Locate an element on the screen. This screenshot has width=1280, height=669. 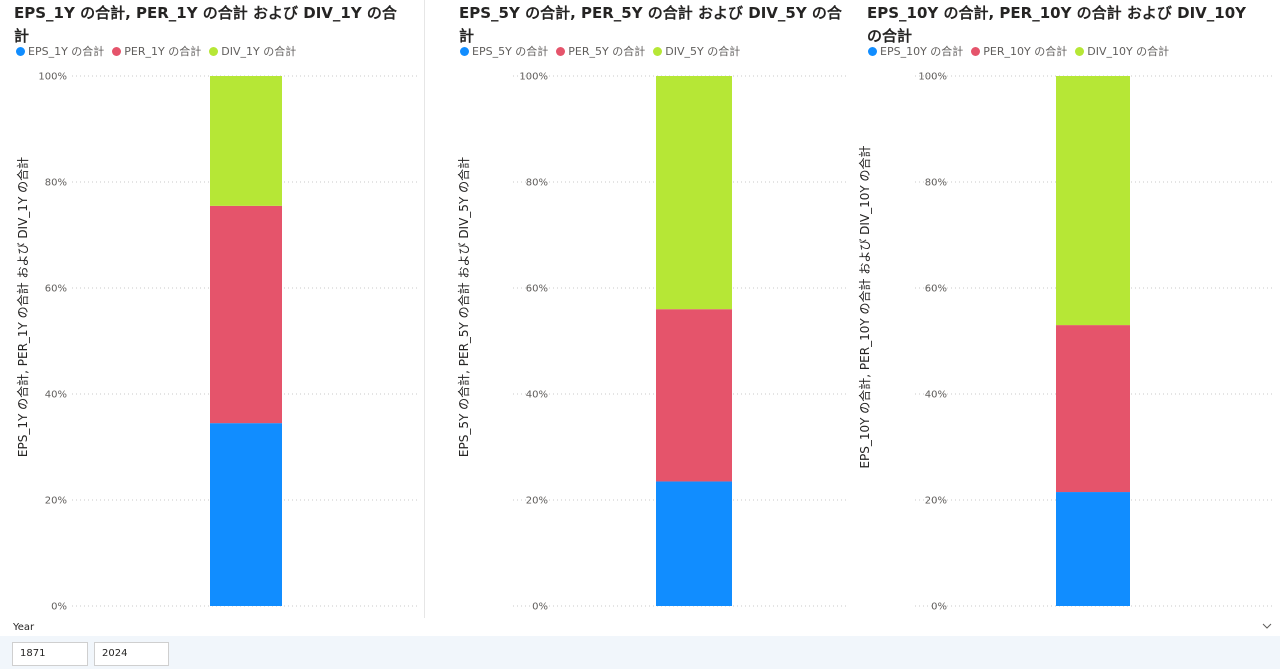
legend-label: EPS_5Y の合計 is located at coordinates (510, 51).